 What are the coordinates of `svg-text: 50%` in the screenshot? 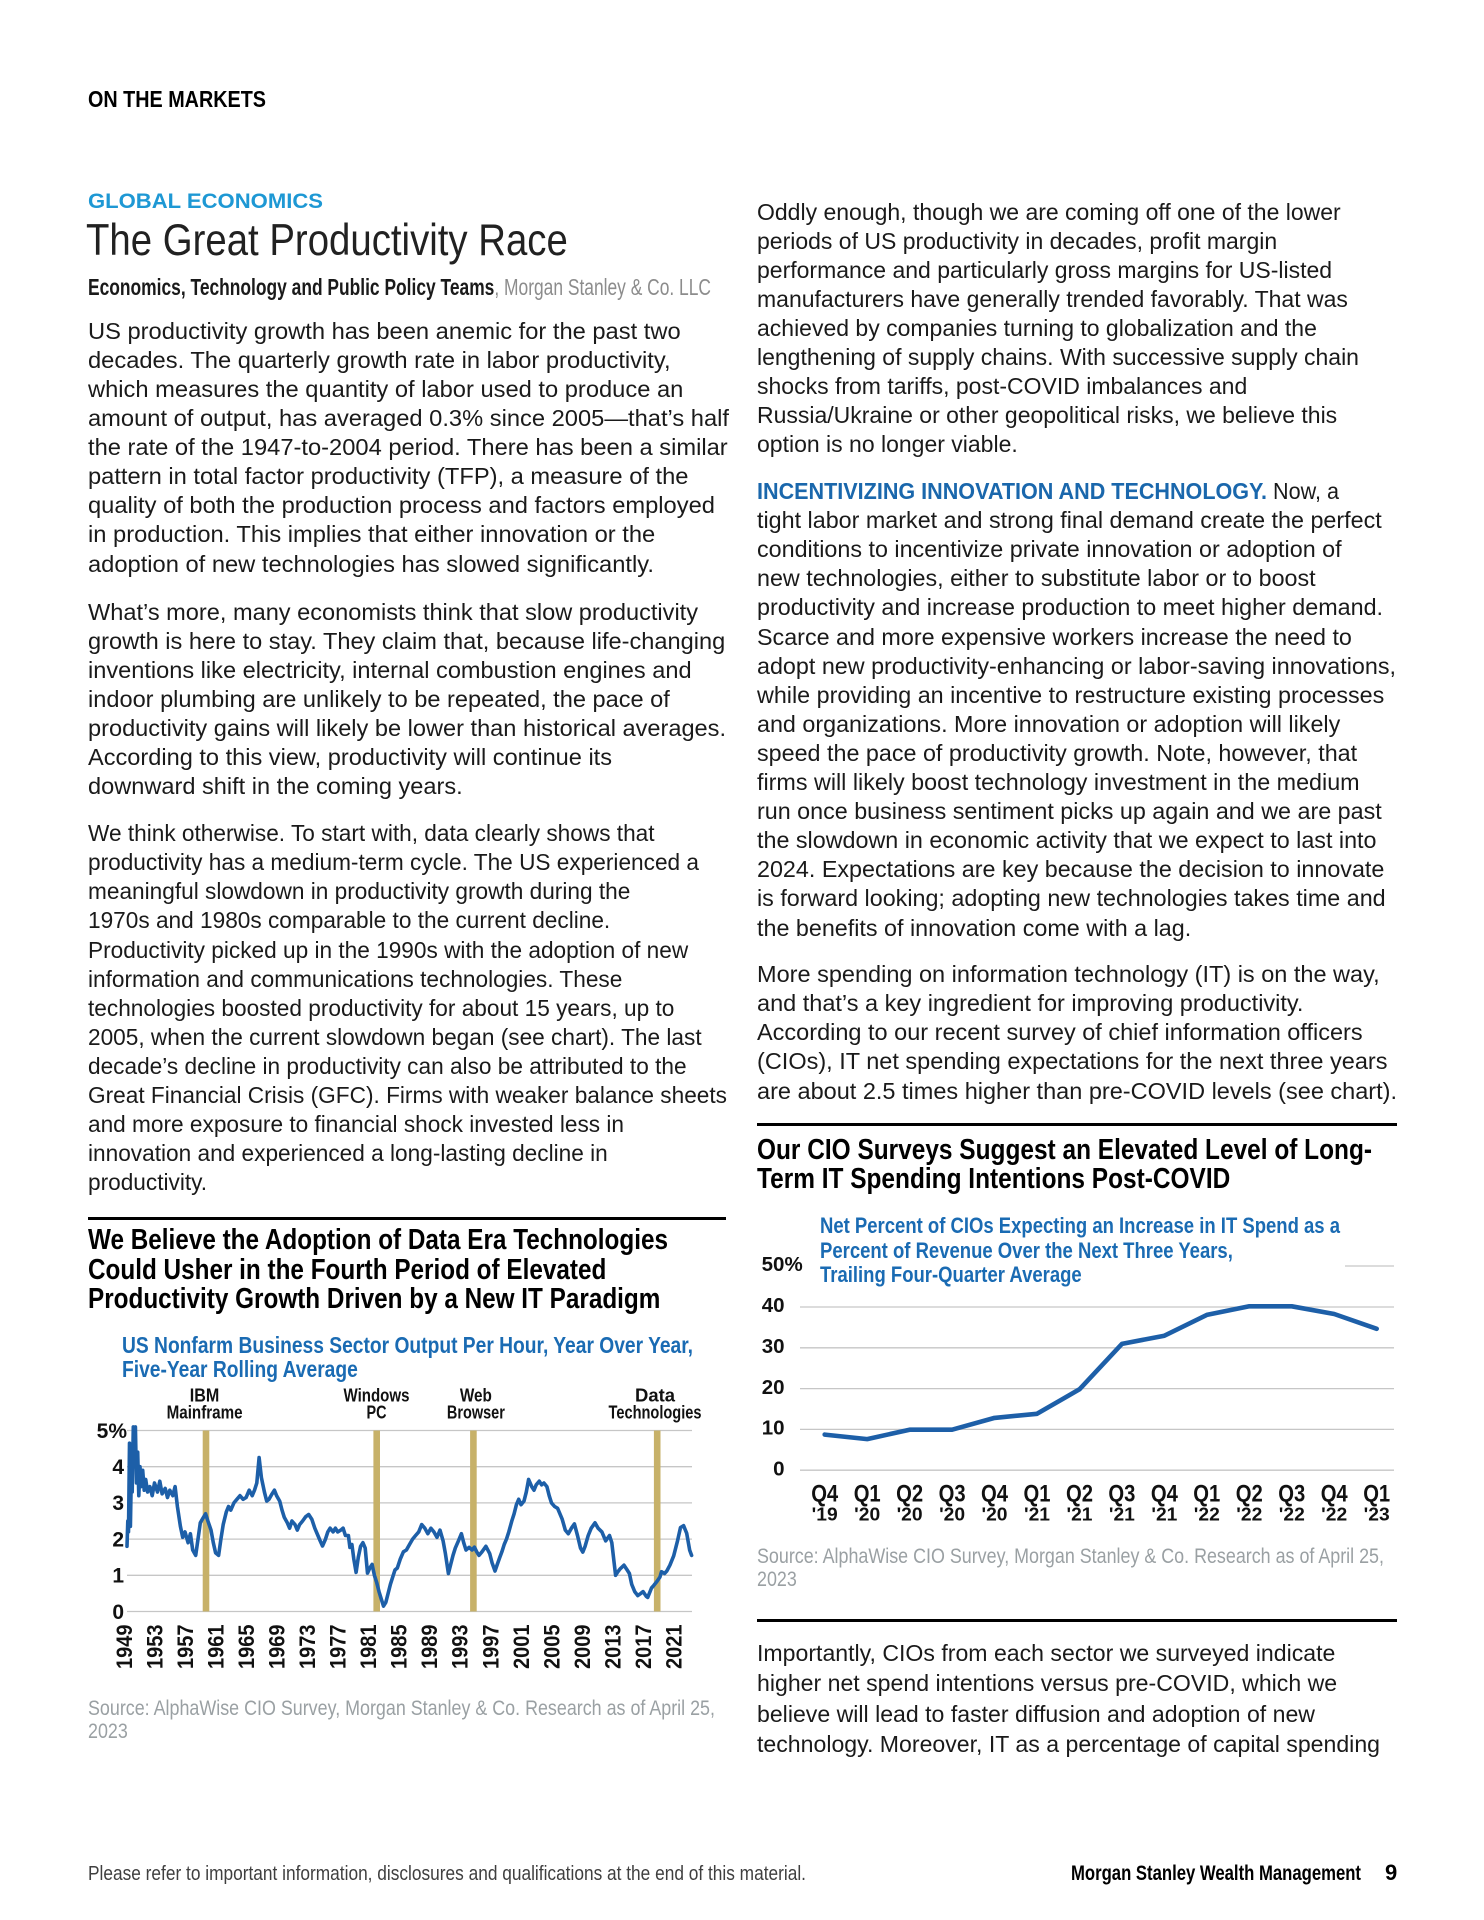 It's located at (782, 1265).